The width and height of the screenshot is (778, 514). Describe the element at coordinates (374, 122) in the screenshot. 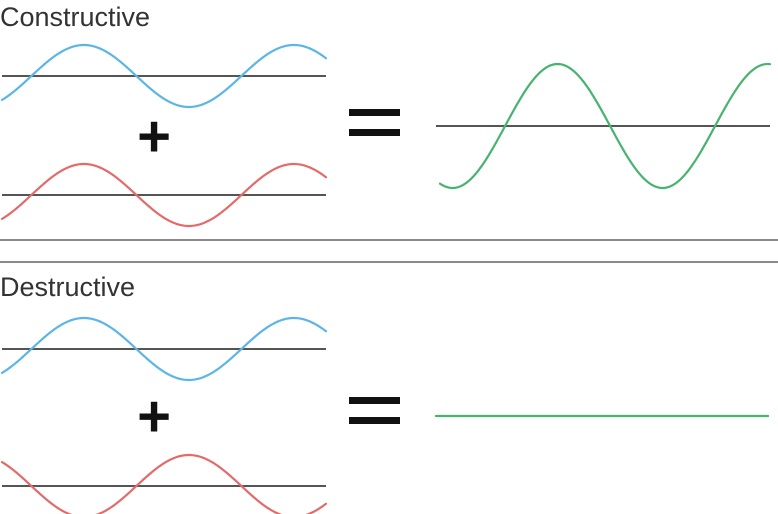

I see `constructive-equals-sign` at that location.